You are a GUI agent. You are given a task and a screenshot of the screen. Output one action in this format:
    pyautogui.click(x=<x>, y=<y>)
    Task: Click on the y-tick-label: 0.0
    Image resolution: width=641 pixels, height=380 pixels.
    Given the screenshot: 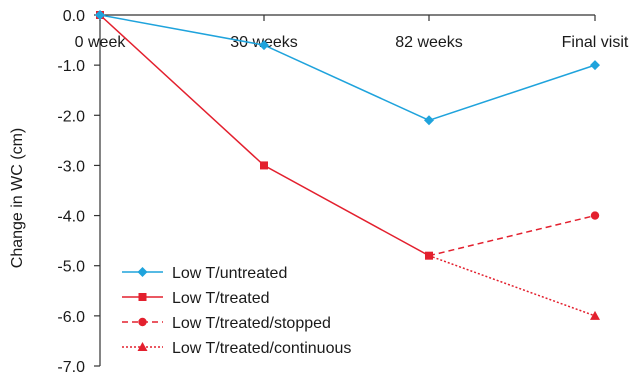 What is the action you would take?
    pyautogui.click(x=74, y=16)
    